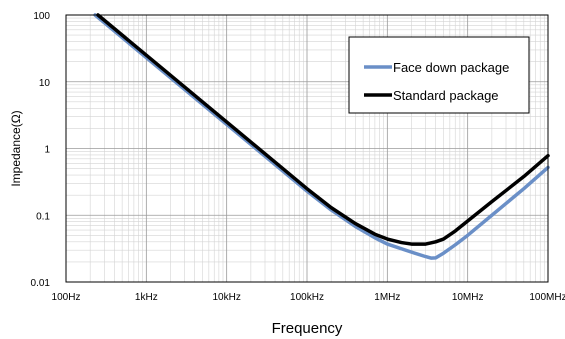 Image resolution: width=565 pixels, height=339 pixels. Describe the element at coordinates (446, 95) in the screenshot. I see `legend-label-standard: Standard package` at that location.